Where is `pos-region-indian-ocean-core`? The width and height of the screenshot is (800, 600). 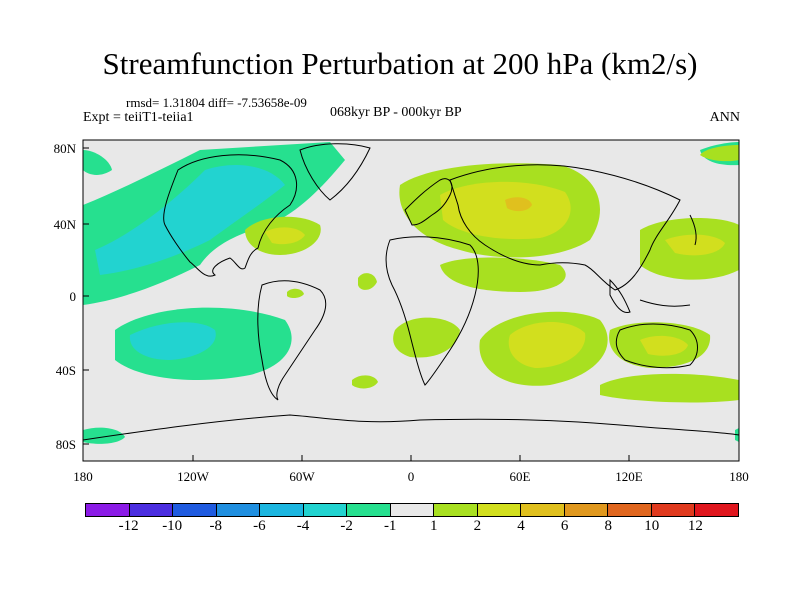
pos-region-indian-ocean-core is located at coordinates (547, 344).